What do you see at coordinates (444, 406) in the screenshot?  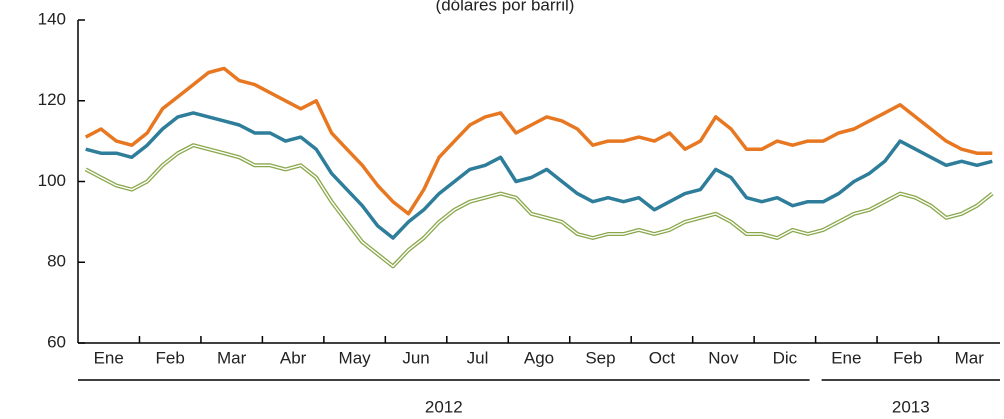 I see `year-label: 2012` at bounding box center [444, 406].